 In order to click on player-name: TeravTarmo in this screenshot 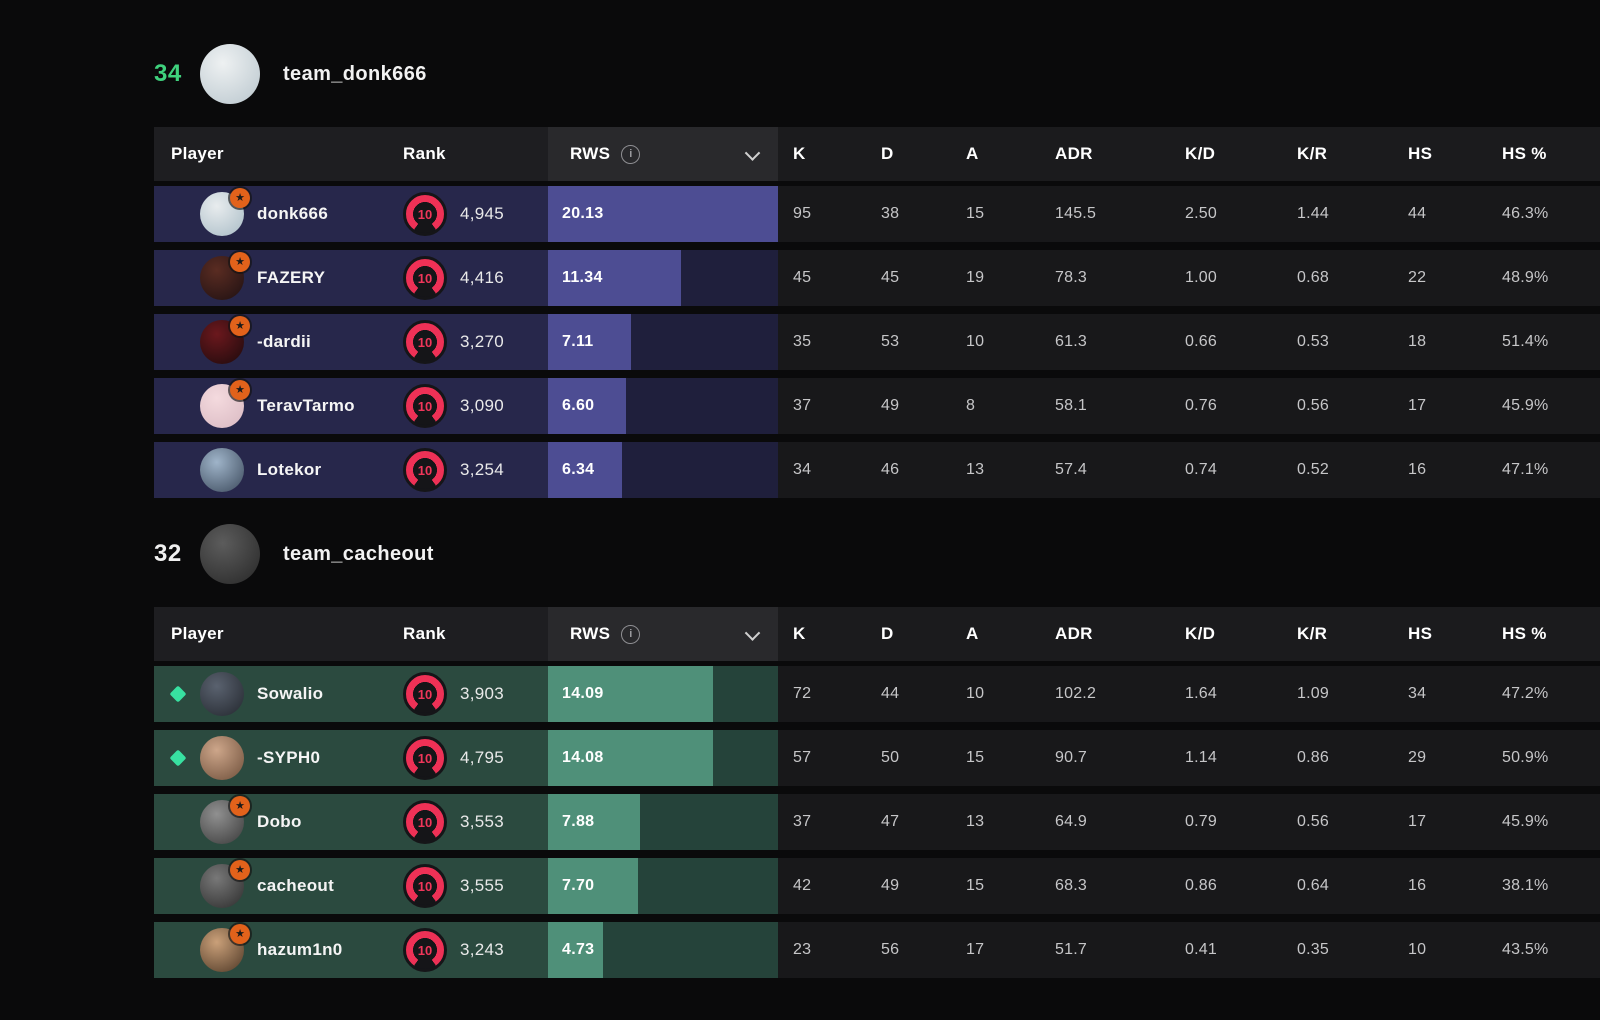, I will do `click(306, 405)`.